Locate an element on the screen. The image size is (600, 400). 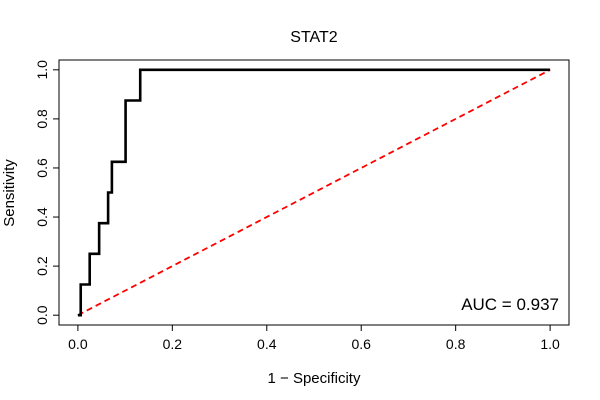
x-tick-label: 1.0 is located at coordinates (550, 344).